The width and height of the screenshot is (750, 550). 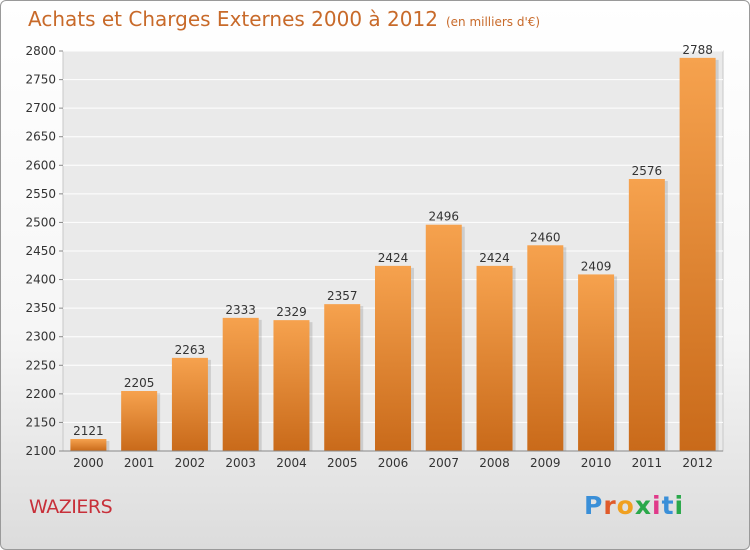 What do you see at coordinates (40, 451) in the screenshot?
I see `y-tick-label: 2100` at bounding box center [40, 451].